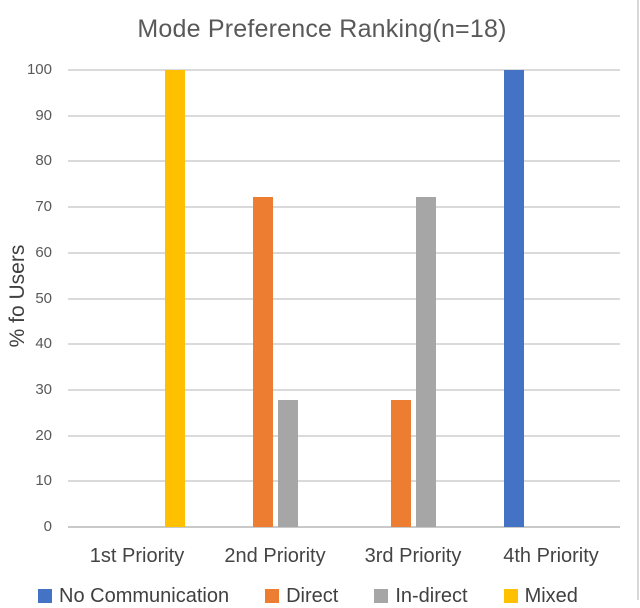 The height and width of the screenshot is (608, 640). Describe the element at coordinates (43, 161) in the screenshot. I see `y-tick-label: 80` at that location.